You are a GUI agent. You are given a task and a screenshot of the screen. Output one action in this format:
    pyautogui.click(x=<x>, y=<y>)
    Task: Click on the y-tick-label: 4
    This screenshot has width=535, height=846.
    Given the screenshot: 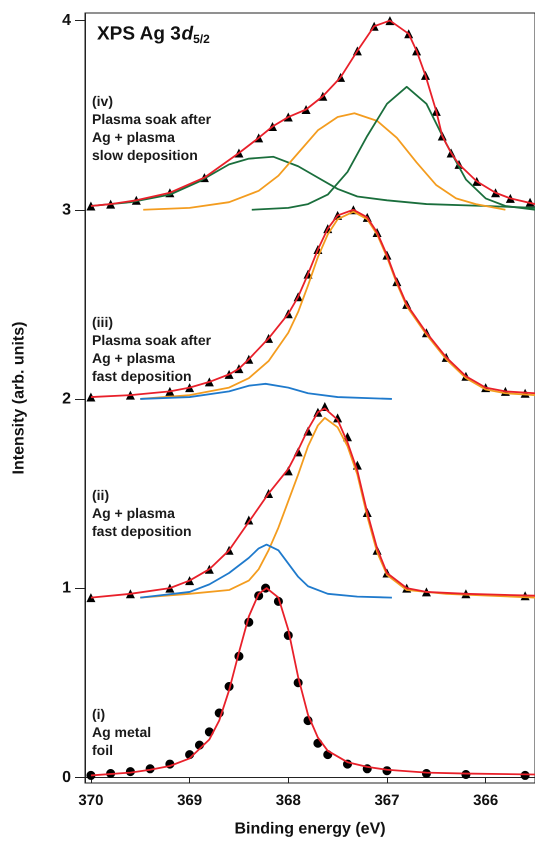 What is the action you would take?
    pyautogui.click(x=67, y=21)
    